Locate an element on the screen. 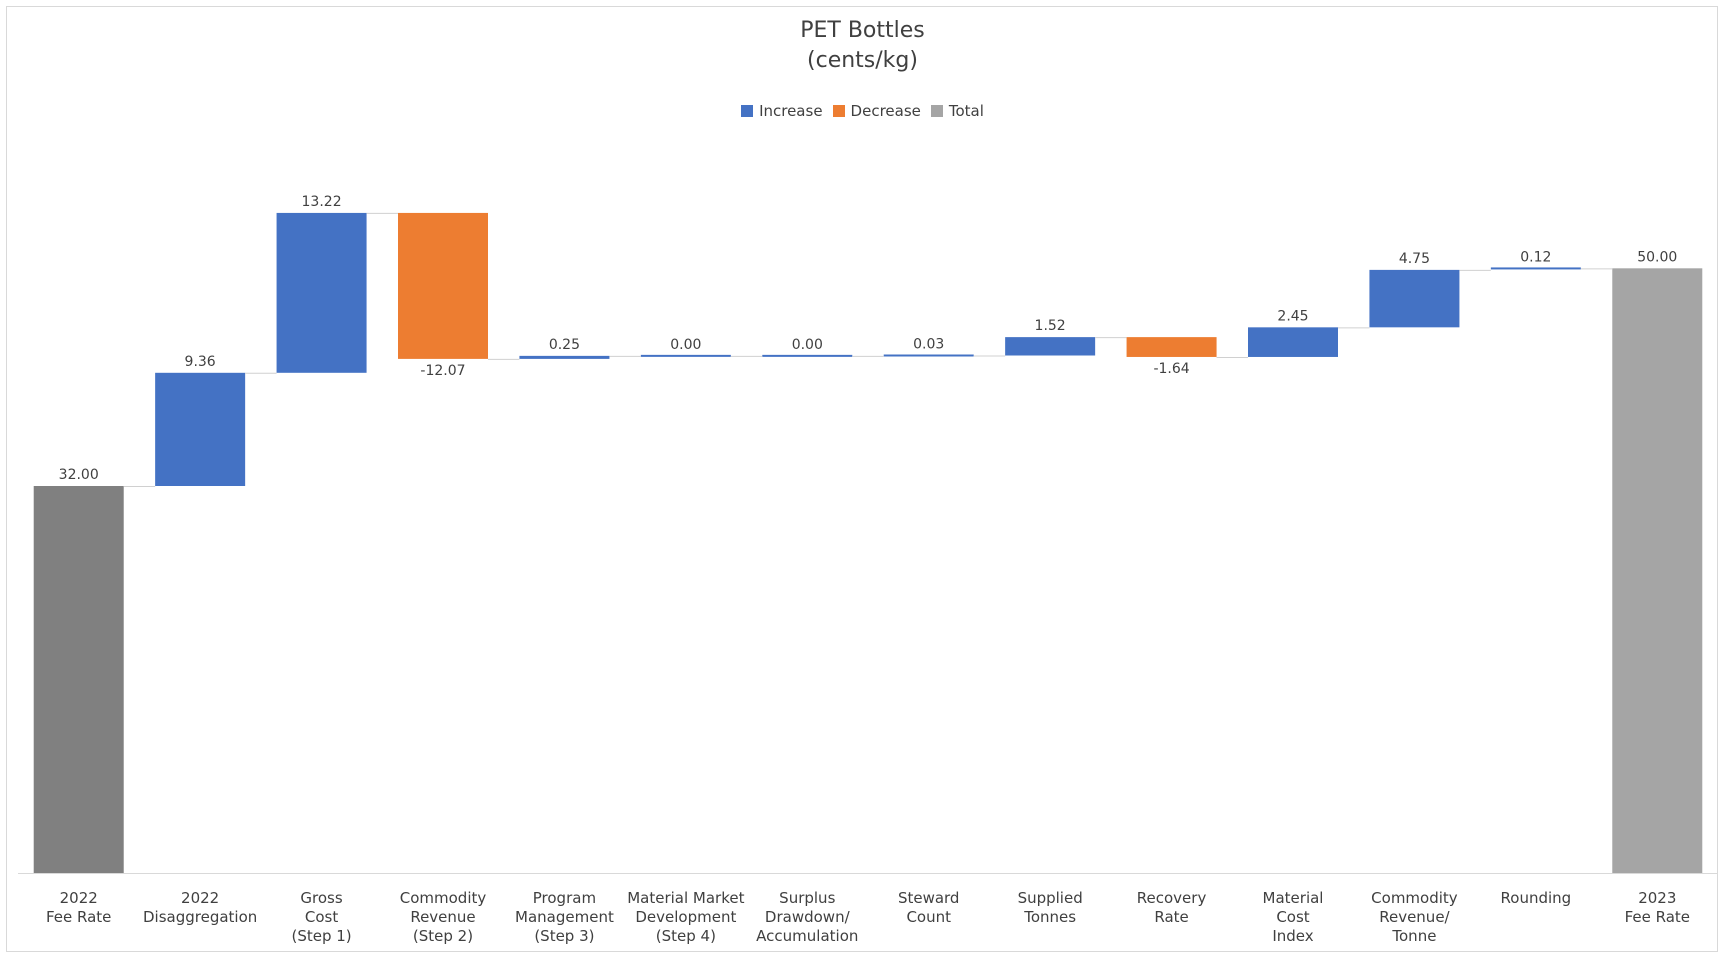  category-label-2: Gross Cost (Step 1) is located at coordinates (321, 917).